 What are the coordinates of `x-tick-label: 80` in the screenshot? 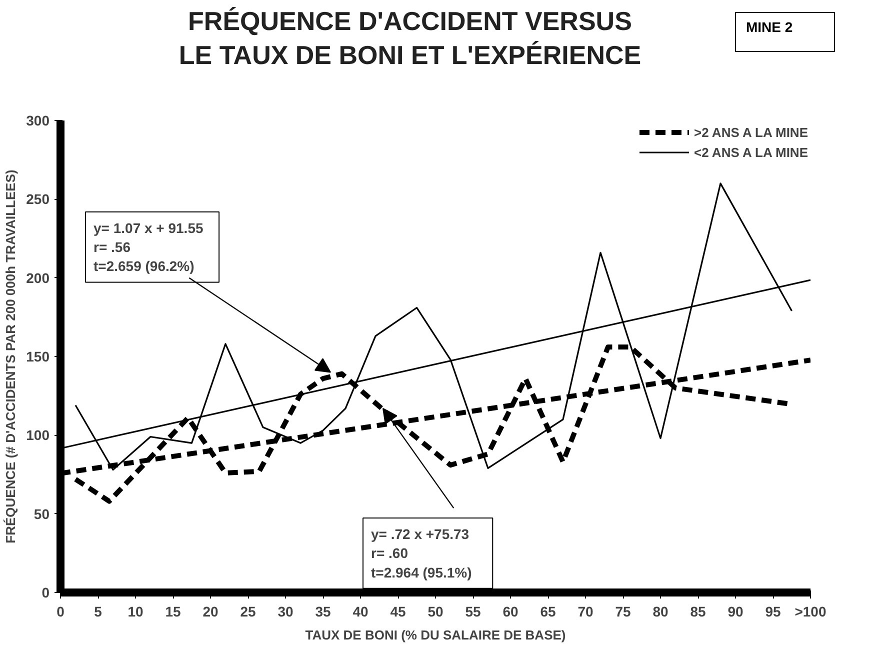 It's located at (660, 612).